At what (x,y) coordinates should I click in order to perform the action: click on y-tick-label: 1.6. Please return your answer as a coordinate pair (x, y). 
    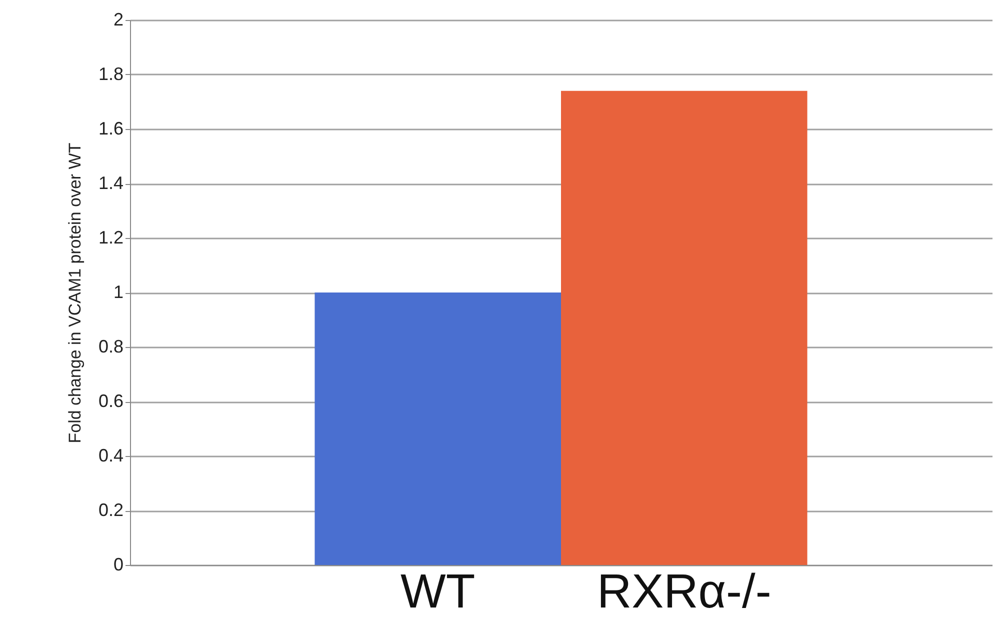
    Looking at the image, I should click on (111, 128).